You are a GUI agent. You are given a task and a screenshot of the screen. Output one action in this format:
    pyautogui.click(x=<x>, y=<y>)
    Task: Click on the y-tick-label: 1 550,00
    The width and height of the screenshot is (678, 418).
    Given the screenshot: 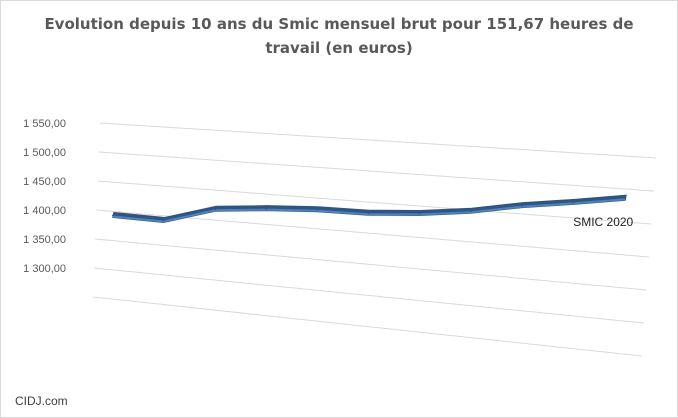 What is the action you would take?
    pyautogui.click(x=44, y=124)
    